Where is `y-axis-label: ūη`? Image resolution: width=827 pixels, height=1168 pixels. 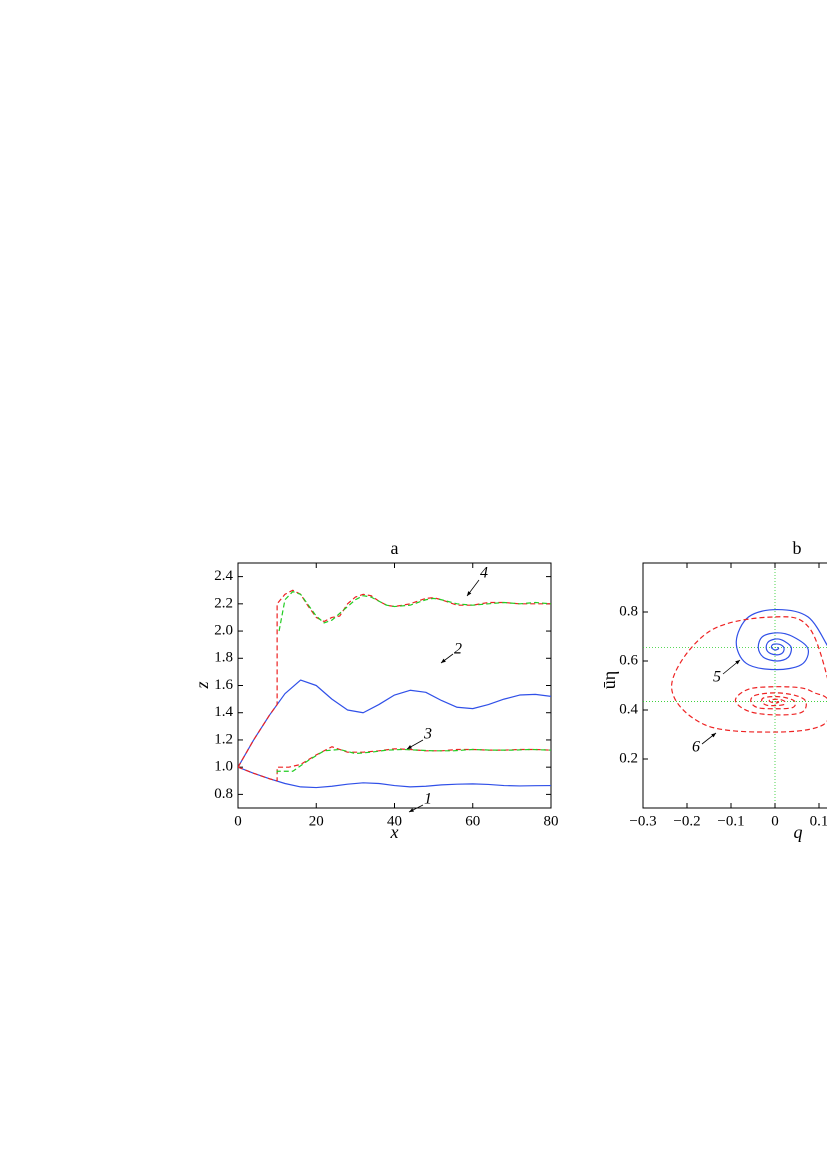 y-axis-label: ūη is located at coordinates (609, 680).